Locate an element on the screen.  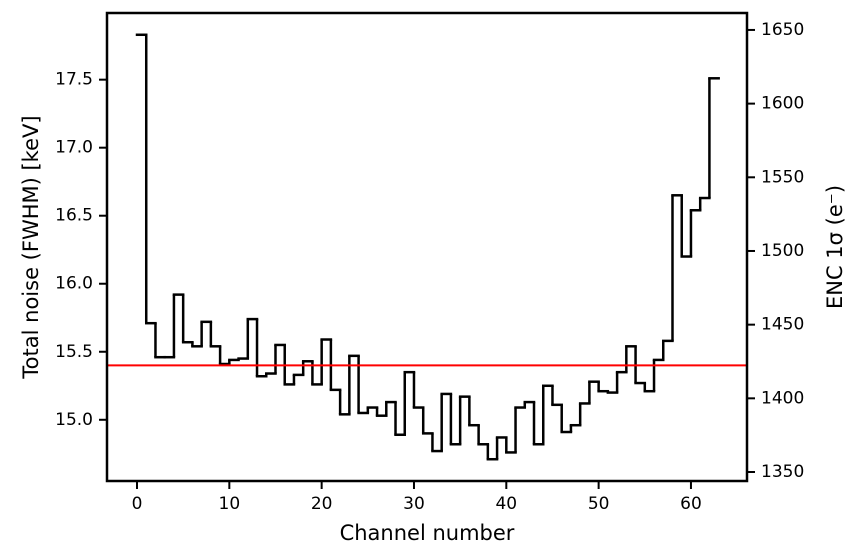
x-tick-label: 10 is located at coordinates (230, 504).